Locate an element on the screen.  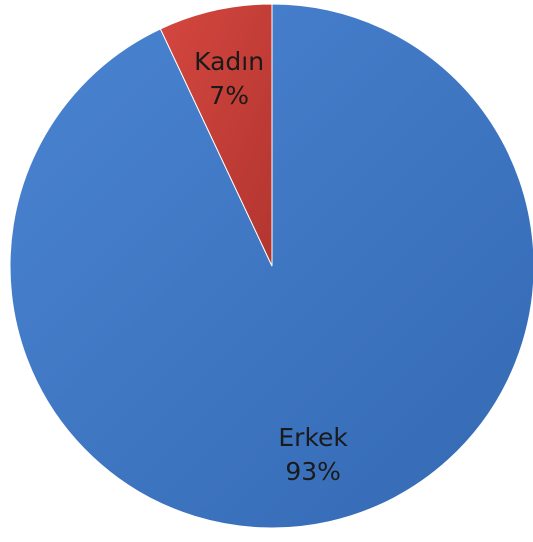
slice-label-percent: 7% is located at coordinates (229, 95).